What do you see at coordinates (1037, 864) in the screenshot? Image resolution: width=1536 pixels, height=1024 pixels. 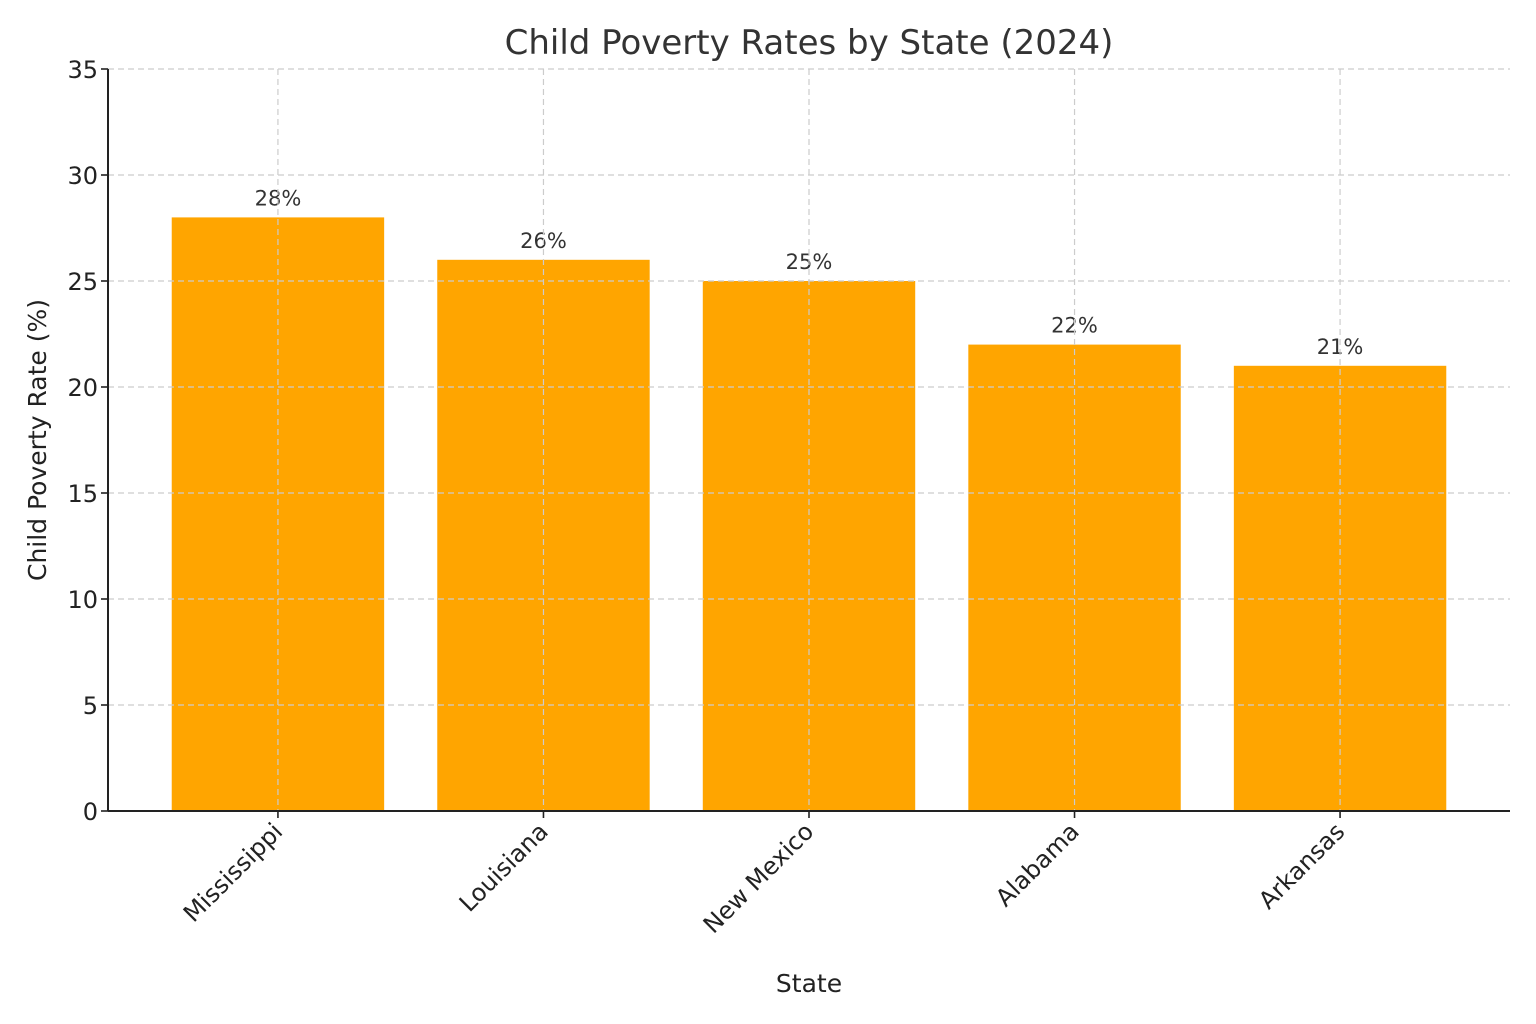 I see `x-tick-label: Alabama` at bounding box center [1037, 864].